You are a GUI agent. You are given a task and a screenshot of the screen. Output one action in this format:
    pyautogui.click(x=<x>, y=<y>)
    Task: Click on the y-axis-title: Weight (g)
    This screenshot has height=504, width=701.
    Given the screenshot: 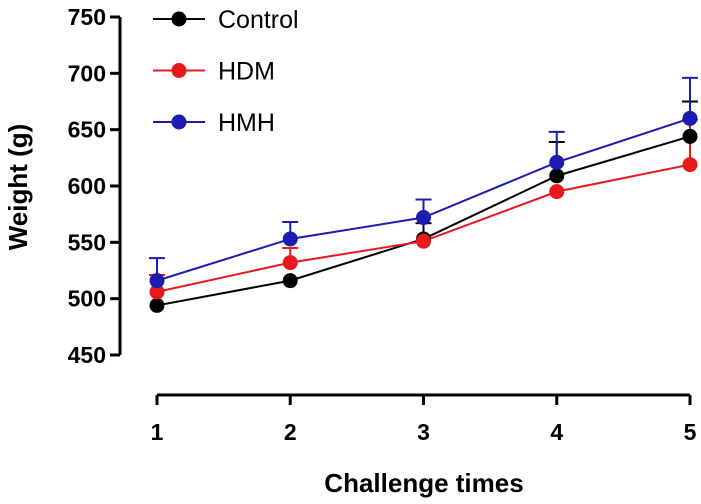 What is the action you would take?
    pyautogui.click(x=18, y=187)
    